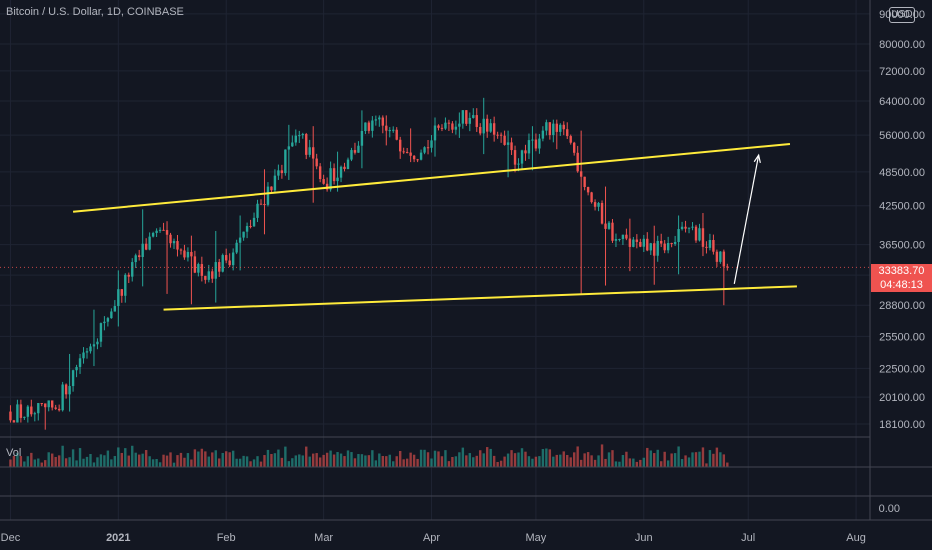 The width and height of the screenshot is (932, 550). I want to click on x-tick-label: May, so click(536, 538).